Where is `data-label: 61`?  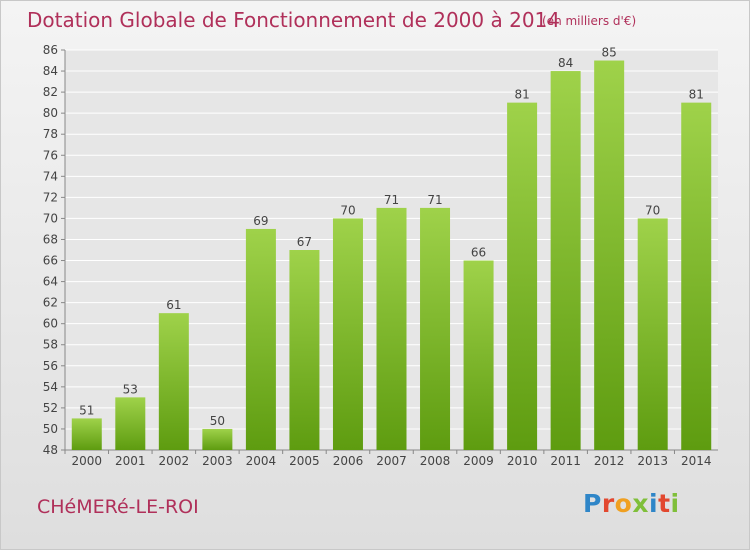 data-label: 61 is located at coordinates (173, 305).